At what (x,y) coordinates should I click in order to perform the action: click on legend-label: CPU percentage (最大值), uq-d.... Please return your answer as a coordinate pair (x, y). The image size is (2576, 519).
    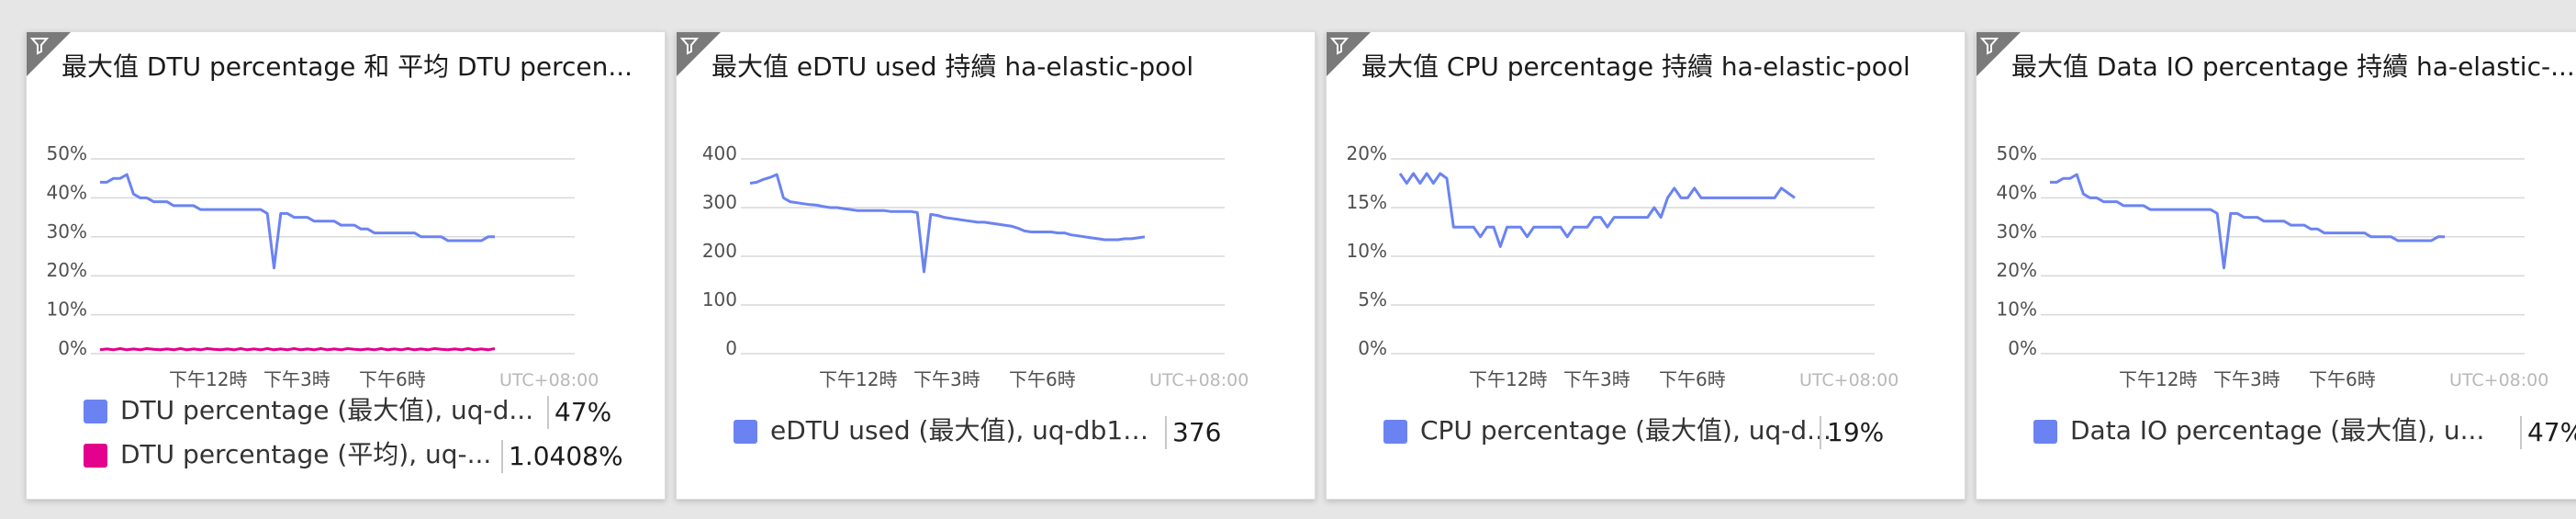
    Looking at the image, I should click on (1625, 430).